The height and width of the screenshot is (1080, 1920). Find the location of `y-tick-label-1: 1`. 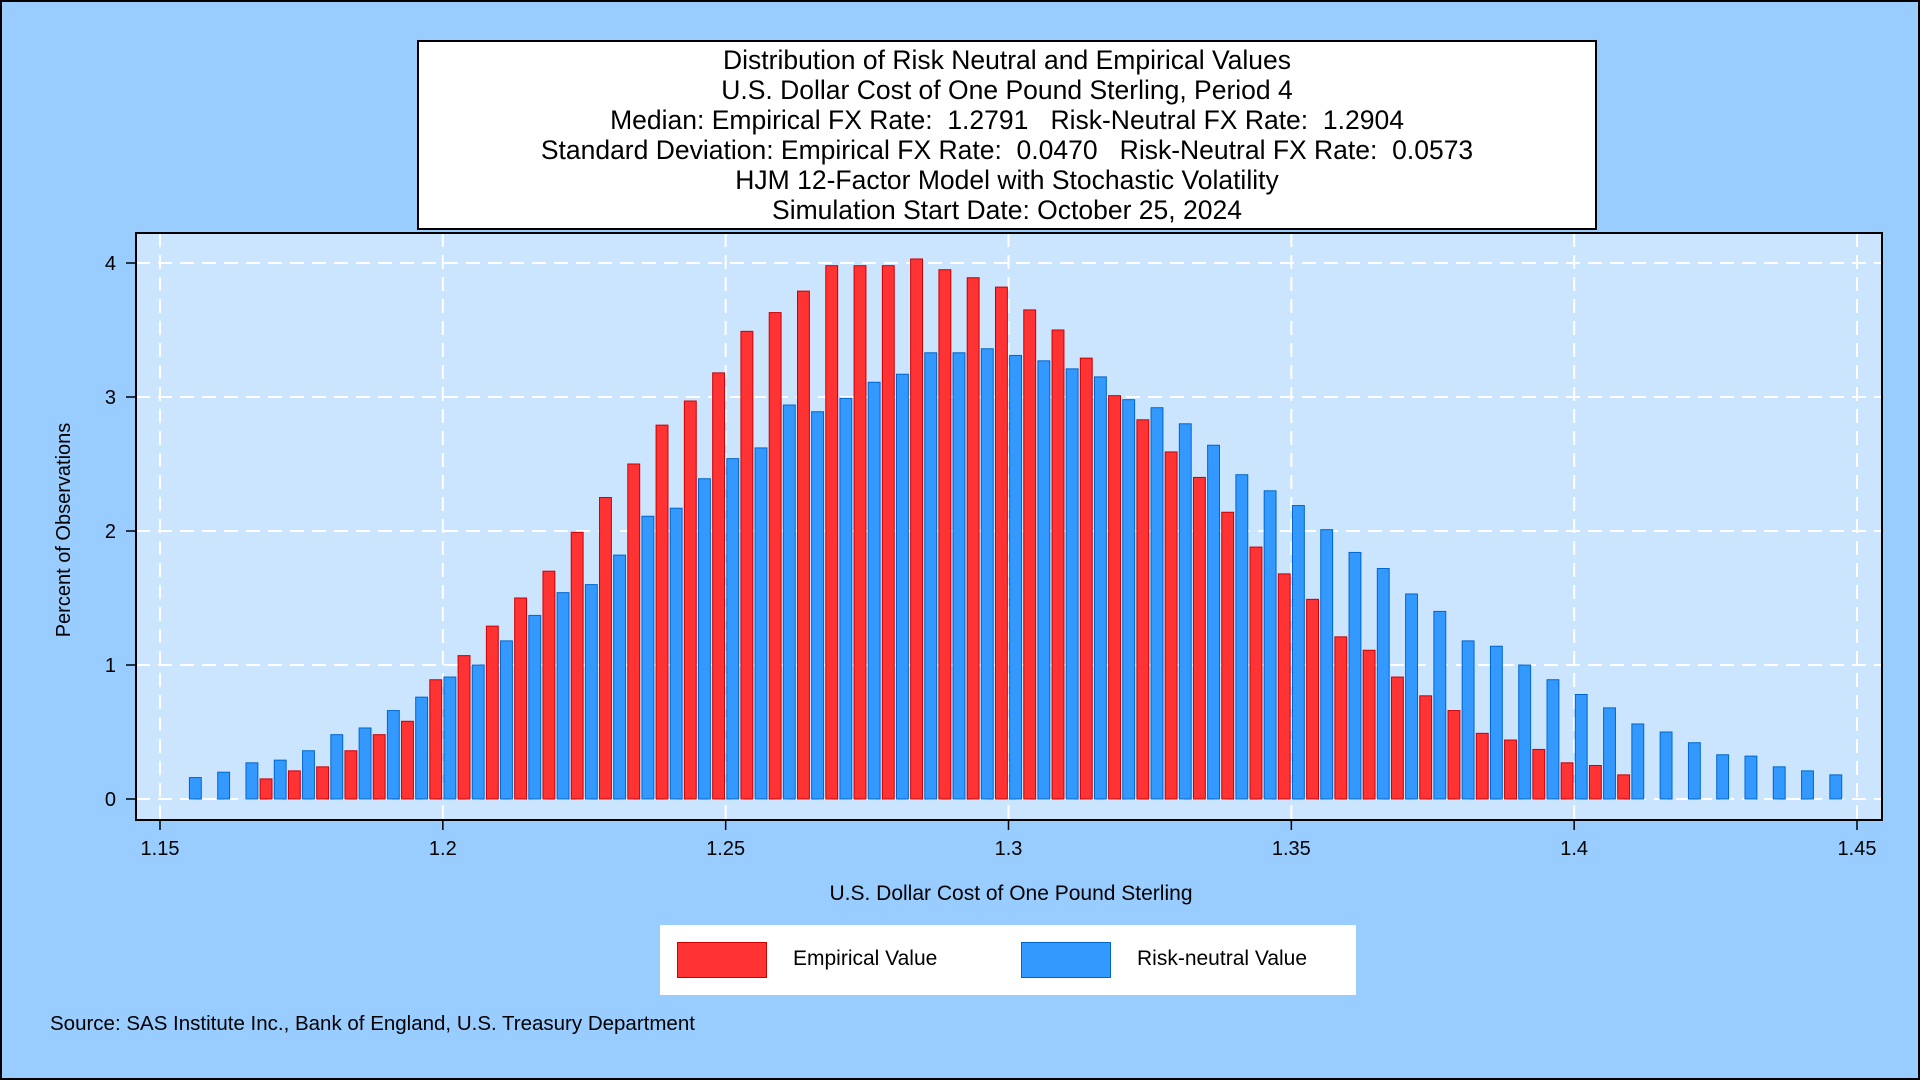

y-tick-label-1: 1 is located at coordinates (110, 666).